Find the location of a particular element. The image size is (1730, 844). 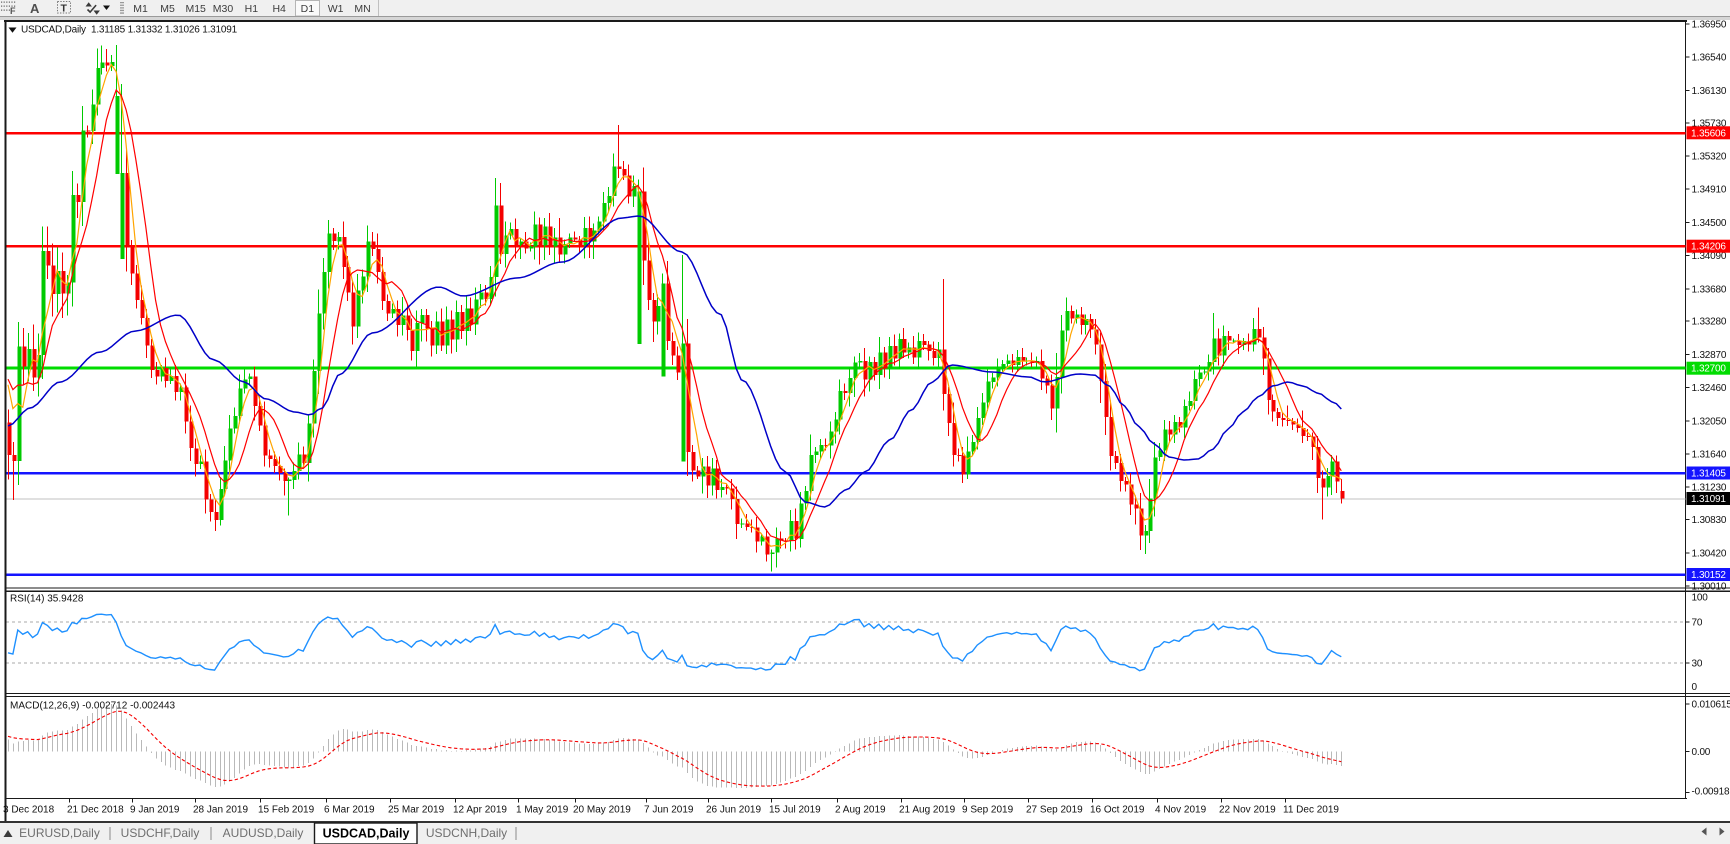

svg-text: 1.31405 is located at coordinates (1708, 474).